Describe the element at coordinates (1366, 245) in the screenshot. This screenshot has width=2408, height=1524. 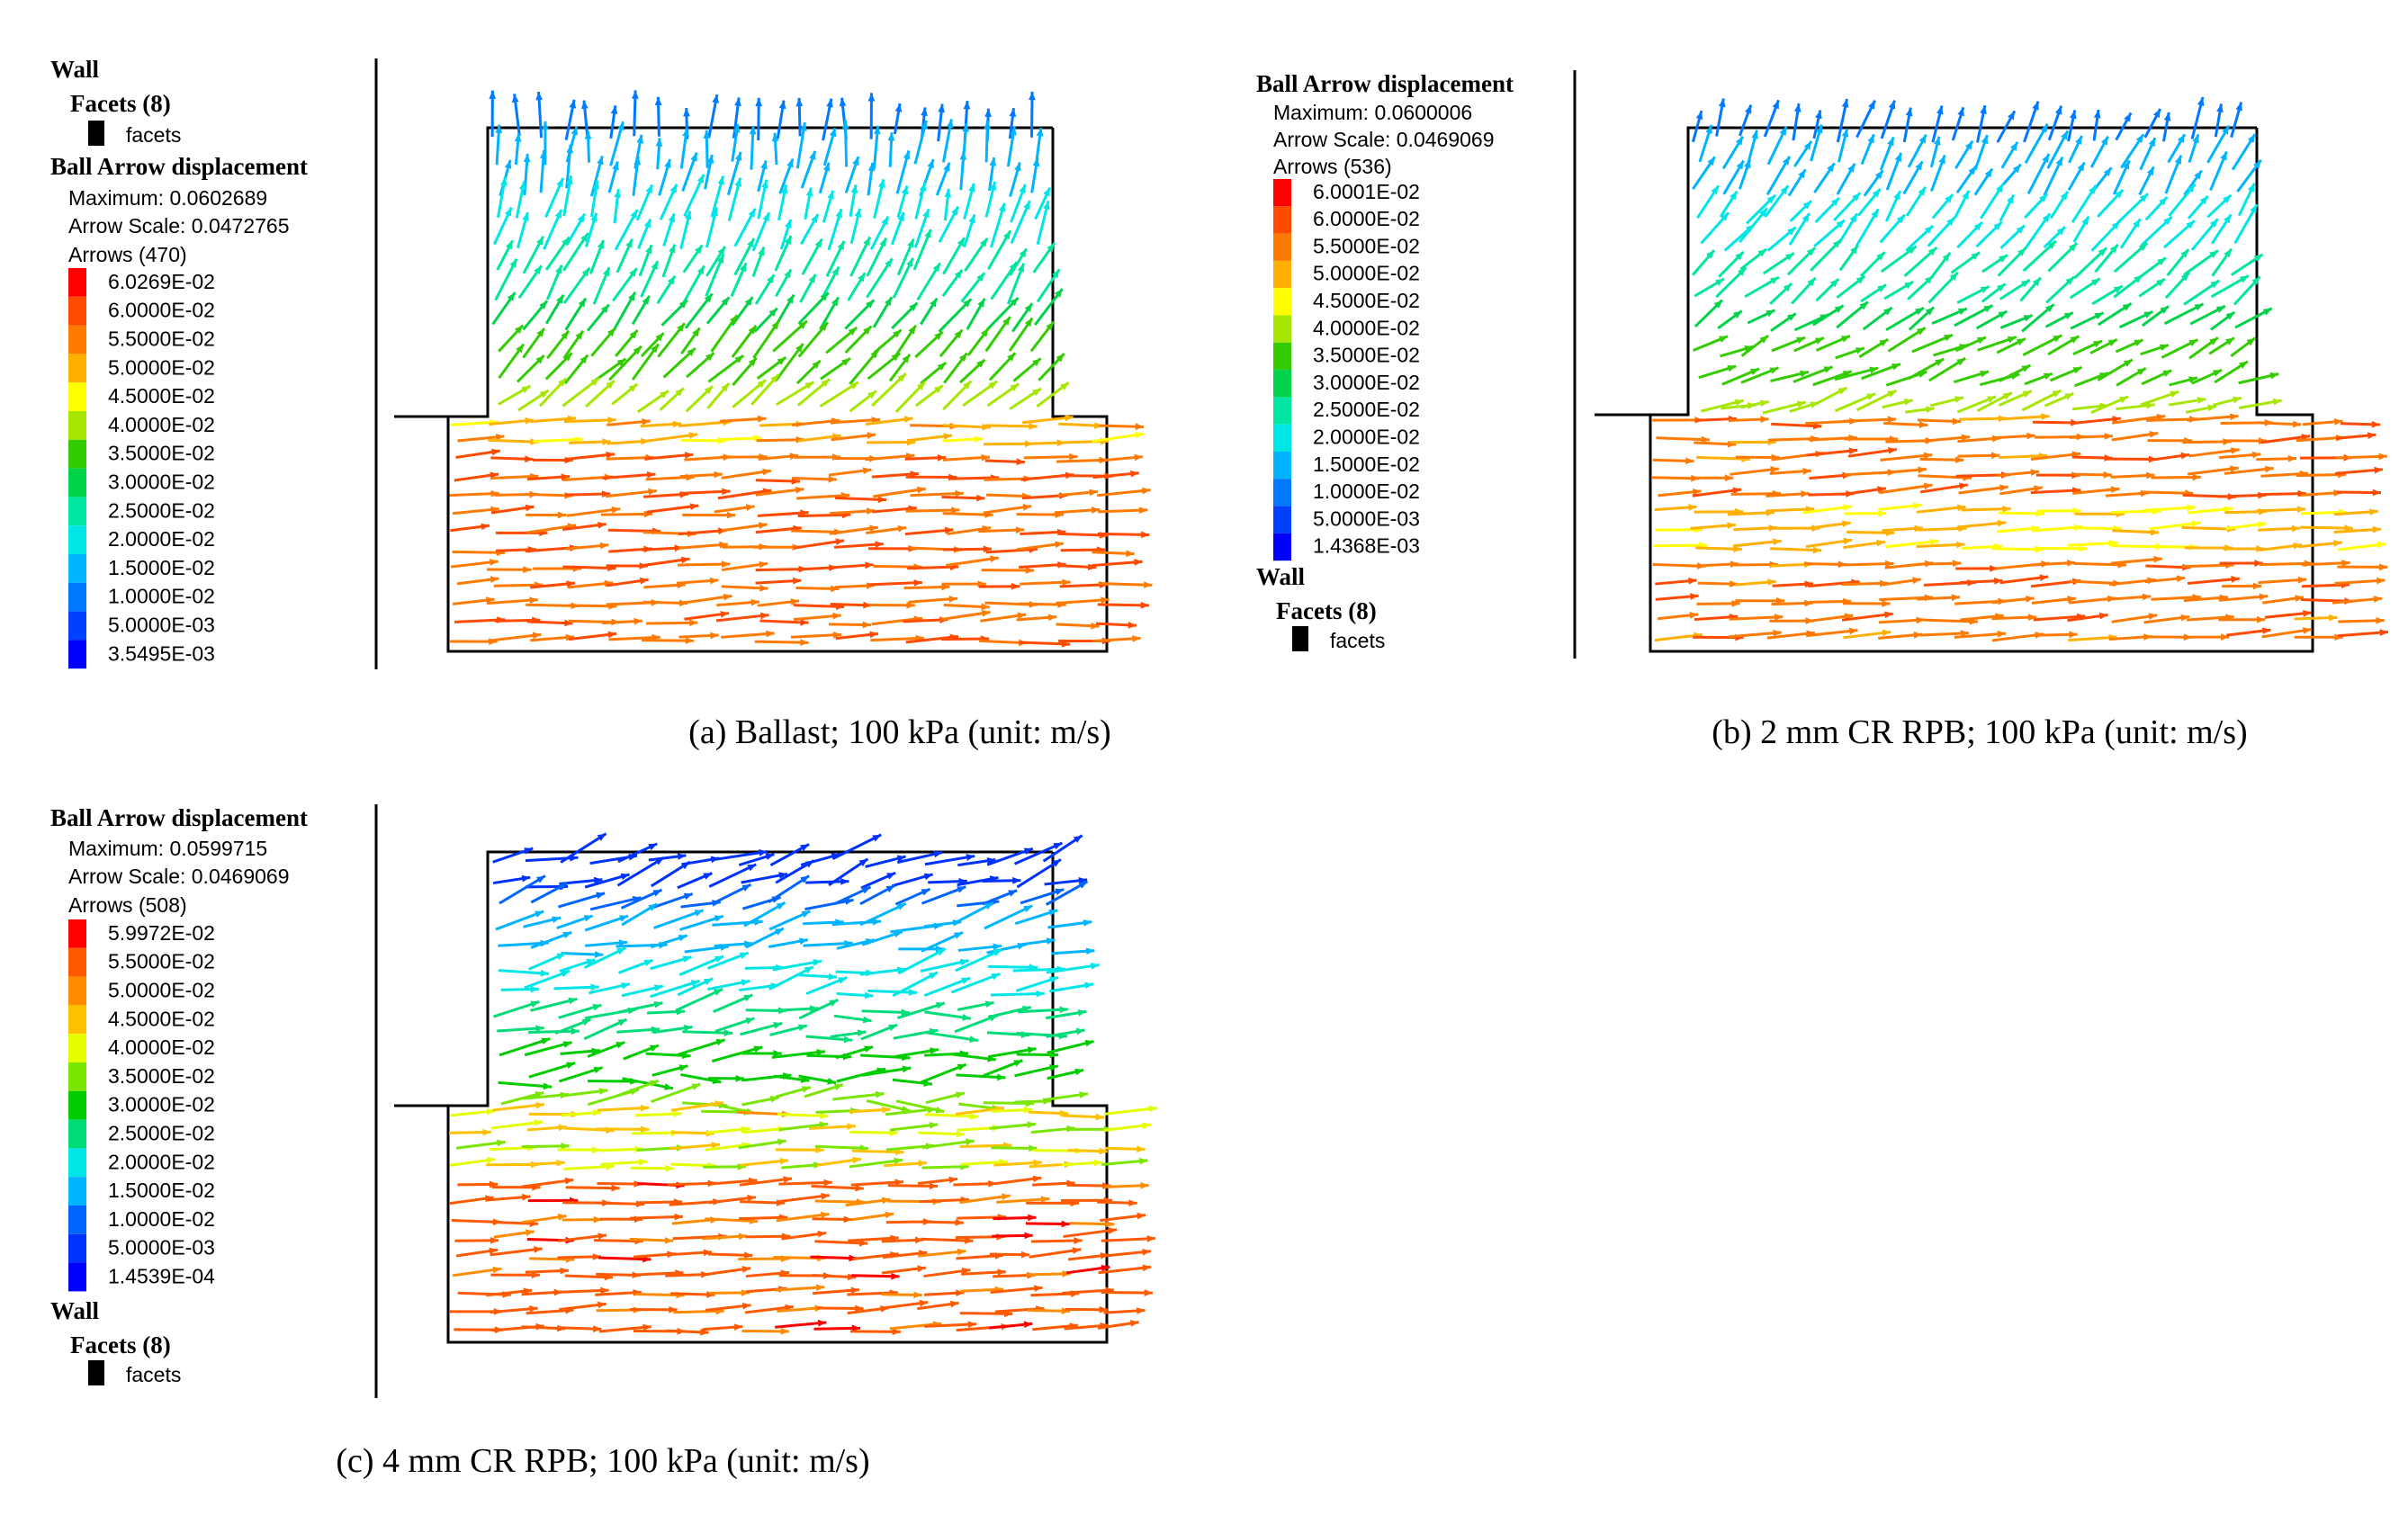
I see `legend-level-label: 5.5000E-02` at that location.